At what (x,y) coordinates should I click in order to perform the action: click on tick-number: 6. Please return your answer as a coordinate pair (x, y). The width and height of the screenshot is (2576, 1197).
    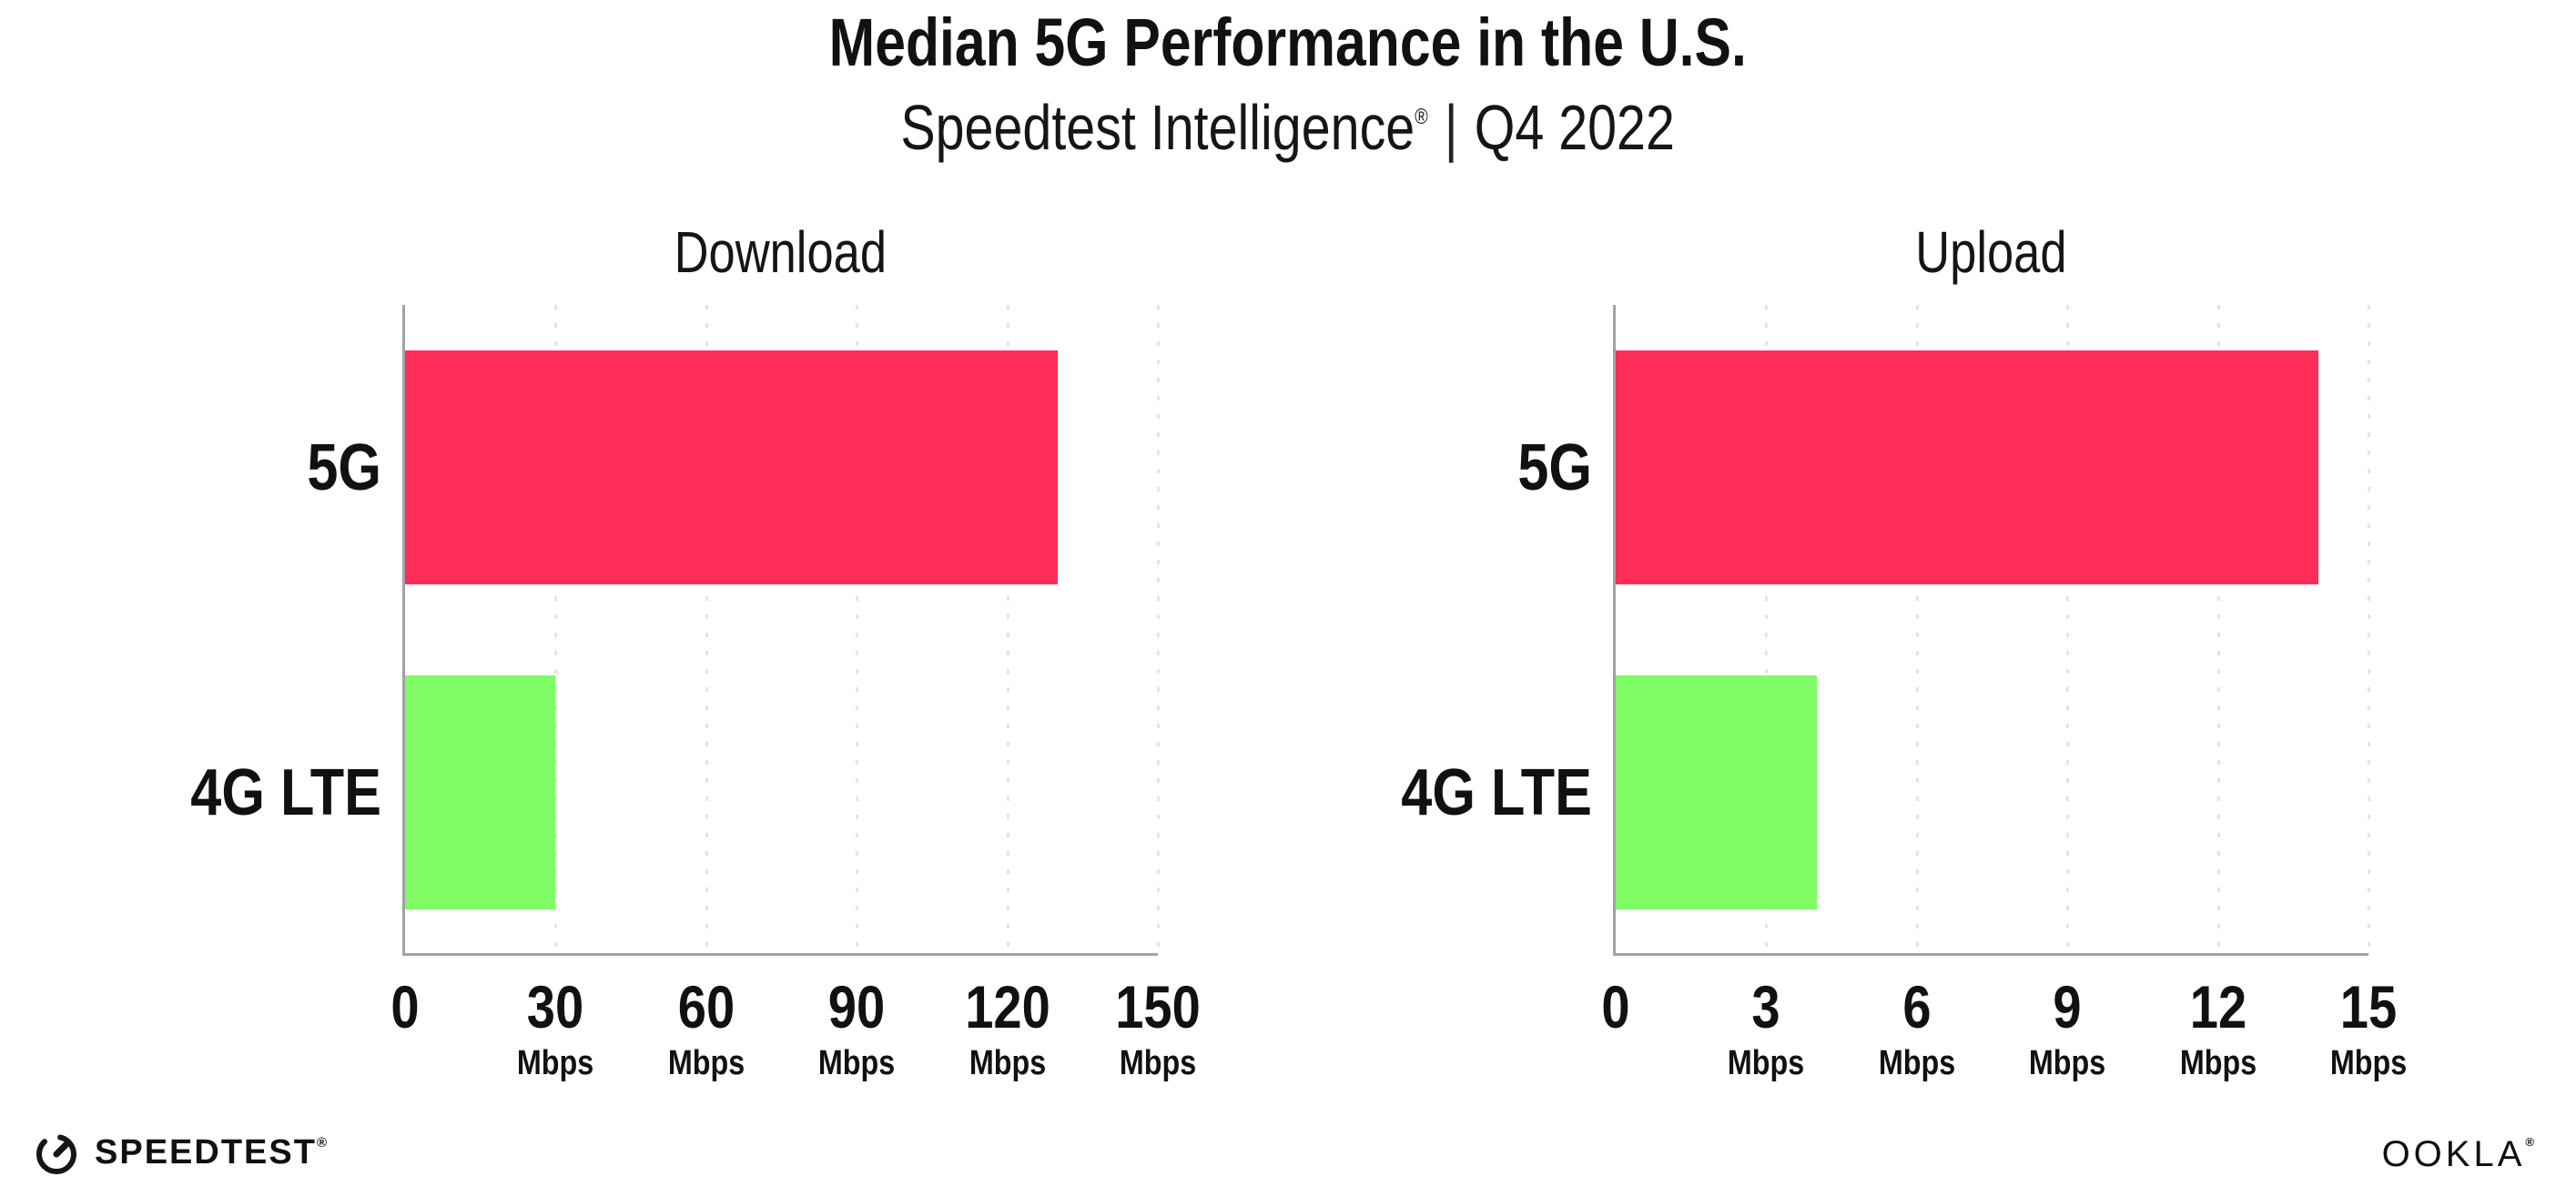
    Looking at the image, I should click on (1917, 1007).